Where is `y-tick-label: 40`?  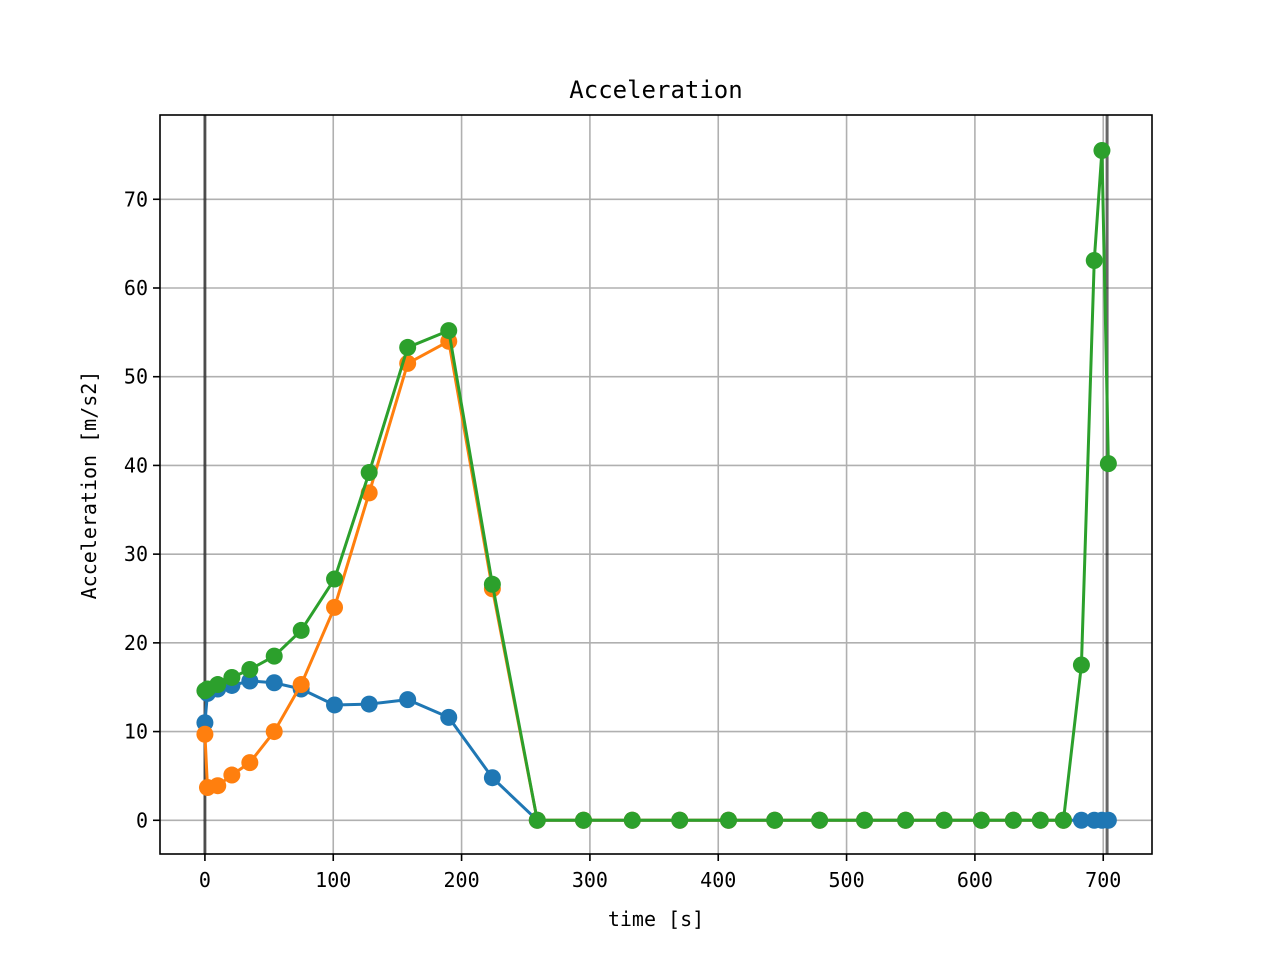
y-tick-label: 40 is located at coordinates (136, 465).